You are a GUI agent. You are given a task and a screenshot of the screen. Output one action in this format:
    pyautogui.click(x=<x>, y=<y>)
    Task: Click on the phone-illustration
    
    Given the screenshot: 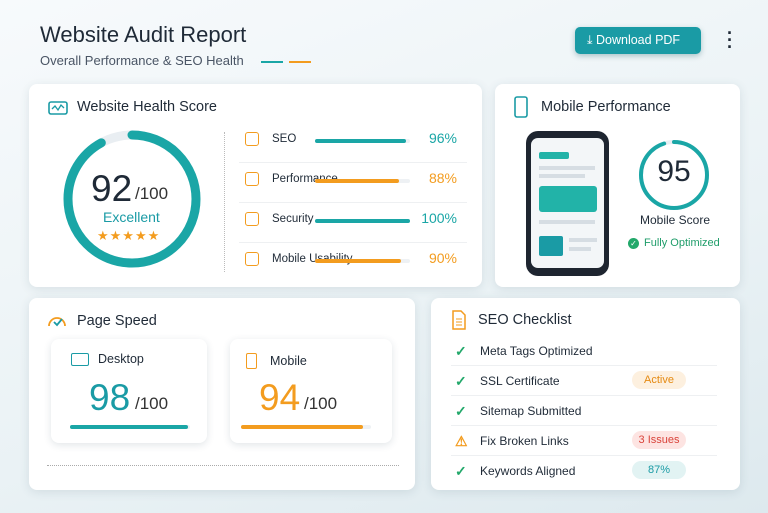 What is the action you would take?
    pyautogui.click(x=567, y=203)
    